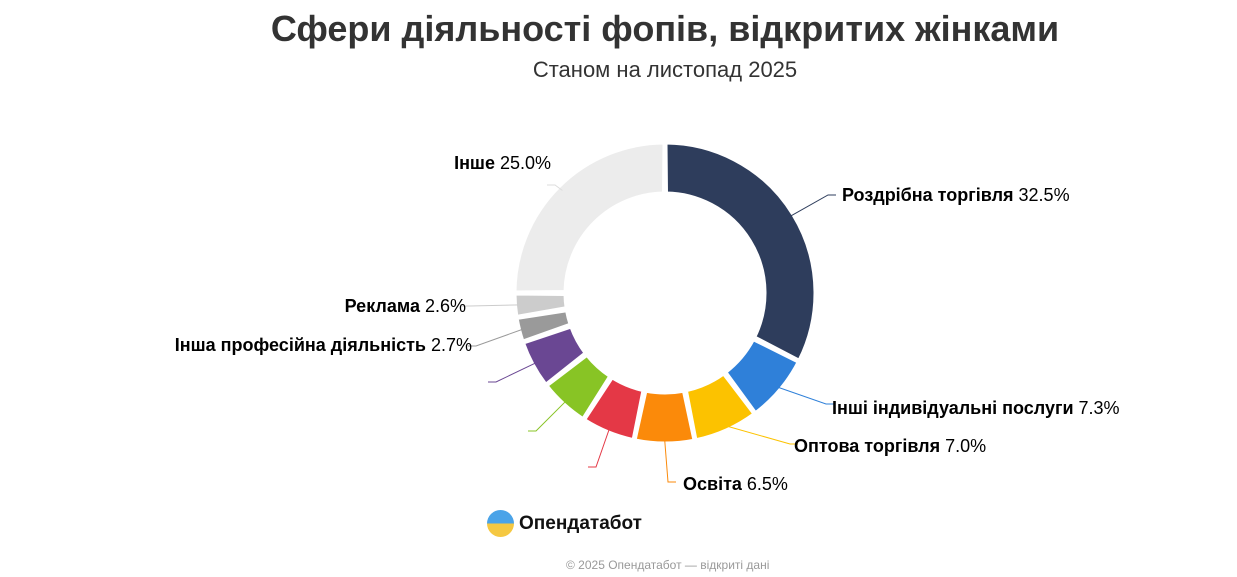  I want to click on slice-label-name: Інше, so click(474, 163).